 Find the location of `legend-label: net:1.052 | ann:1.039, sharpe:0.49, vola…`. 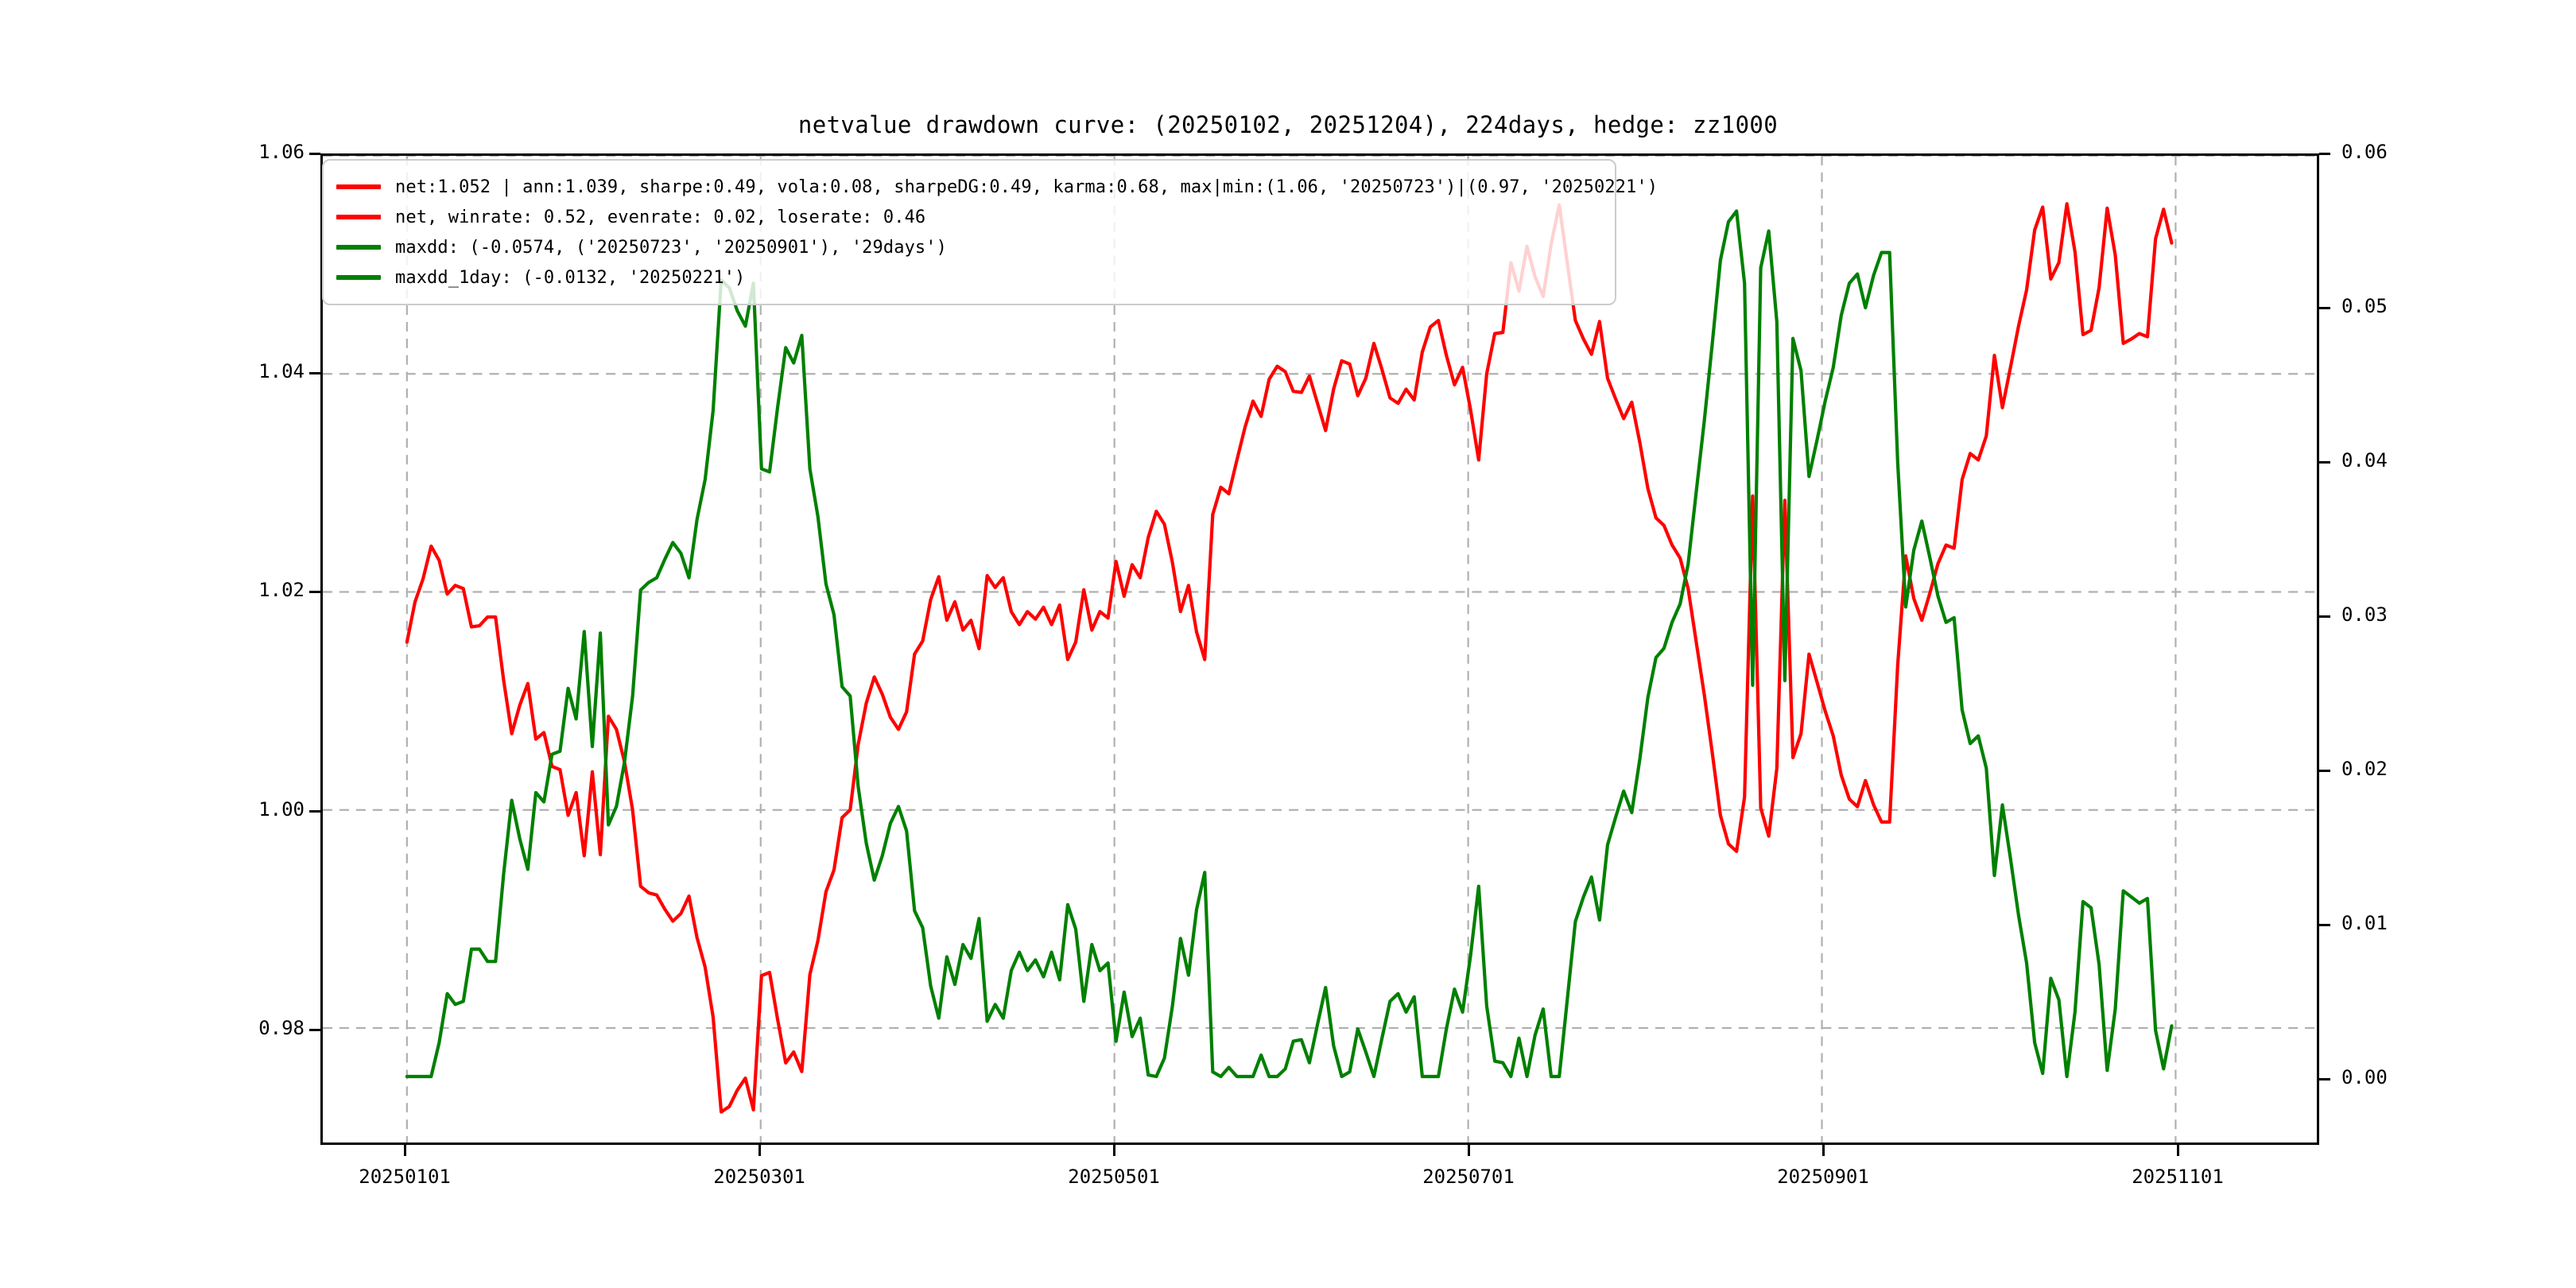

legend-label: net:1.052 | ann:1.039, sharpe:0.49, vola… is located at coordinates (1026, 187).